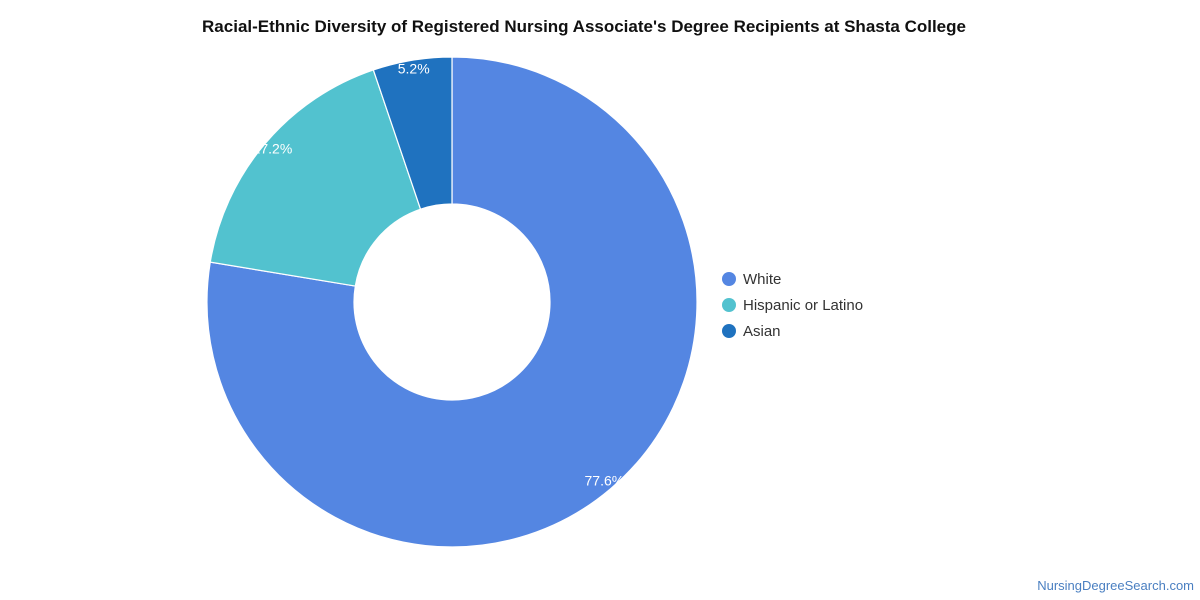 This screenshot has width=1200, height=600. Describe the element at coordinates (273, 148) in the screenshot. I see `slice-label-hispanic-or-latino: 17.2%` at that location.